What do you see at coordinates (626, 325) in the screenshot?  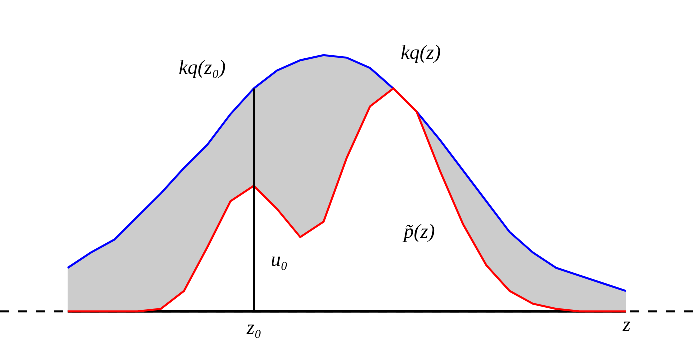 I see `text: z` at bounding box center [626, 325].